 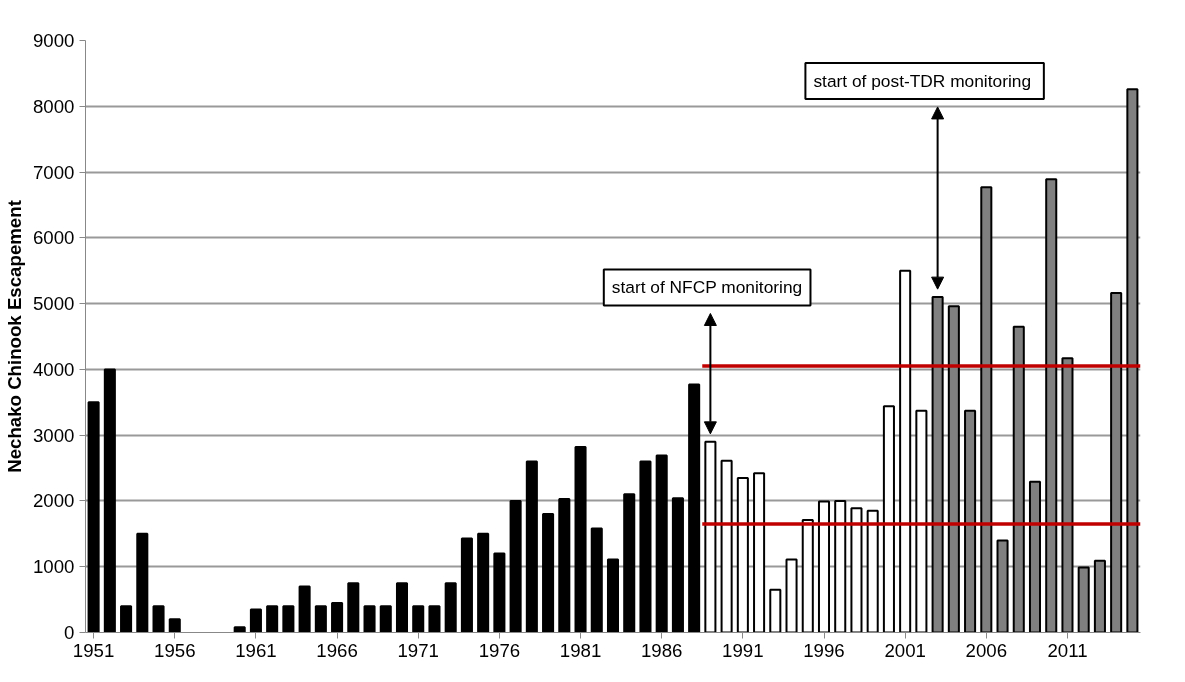 I want to click on x-tick-label: 2011, so click(x=1067, y=650).